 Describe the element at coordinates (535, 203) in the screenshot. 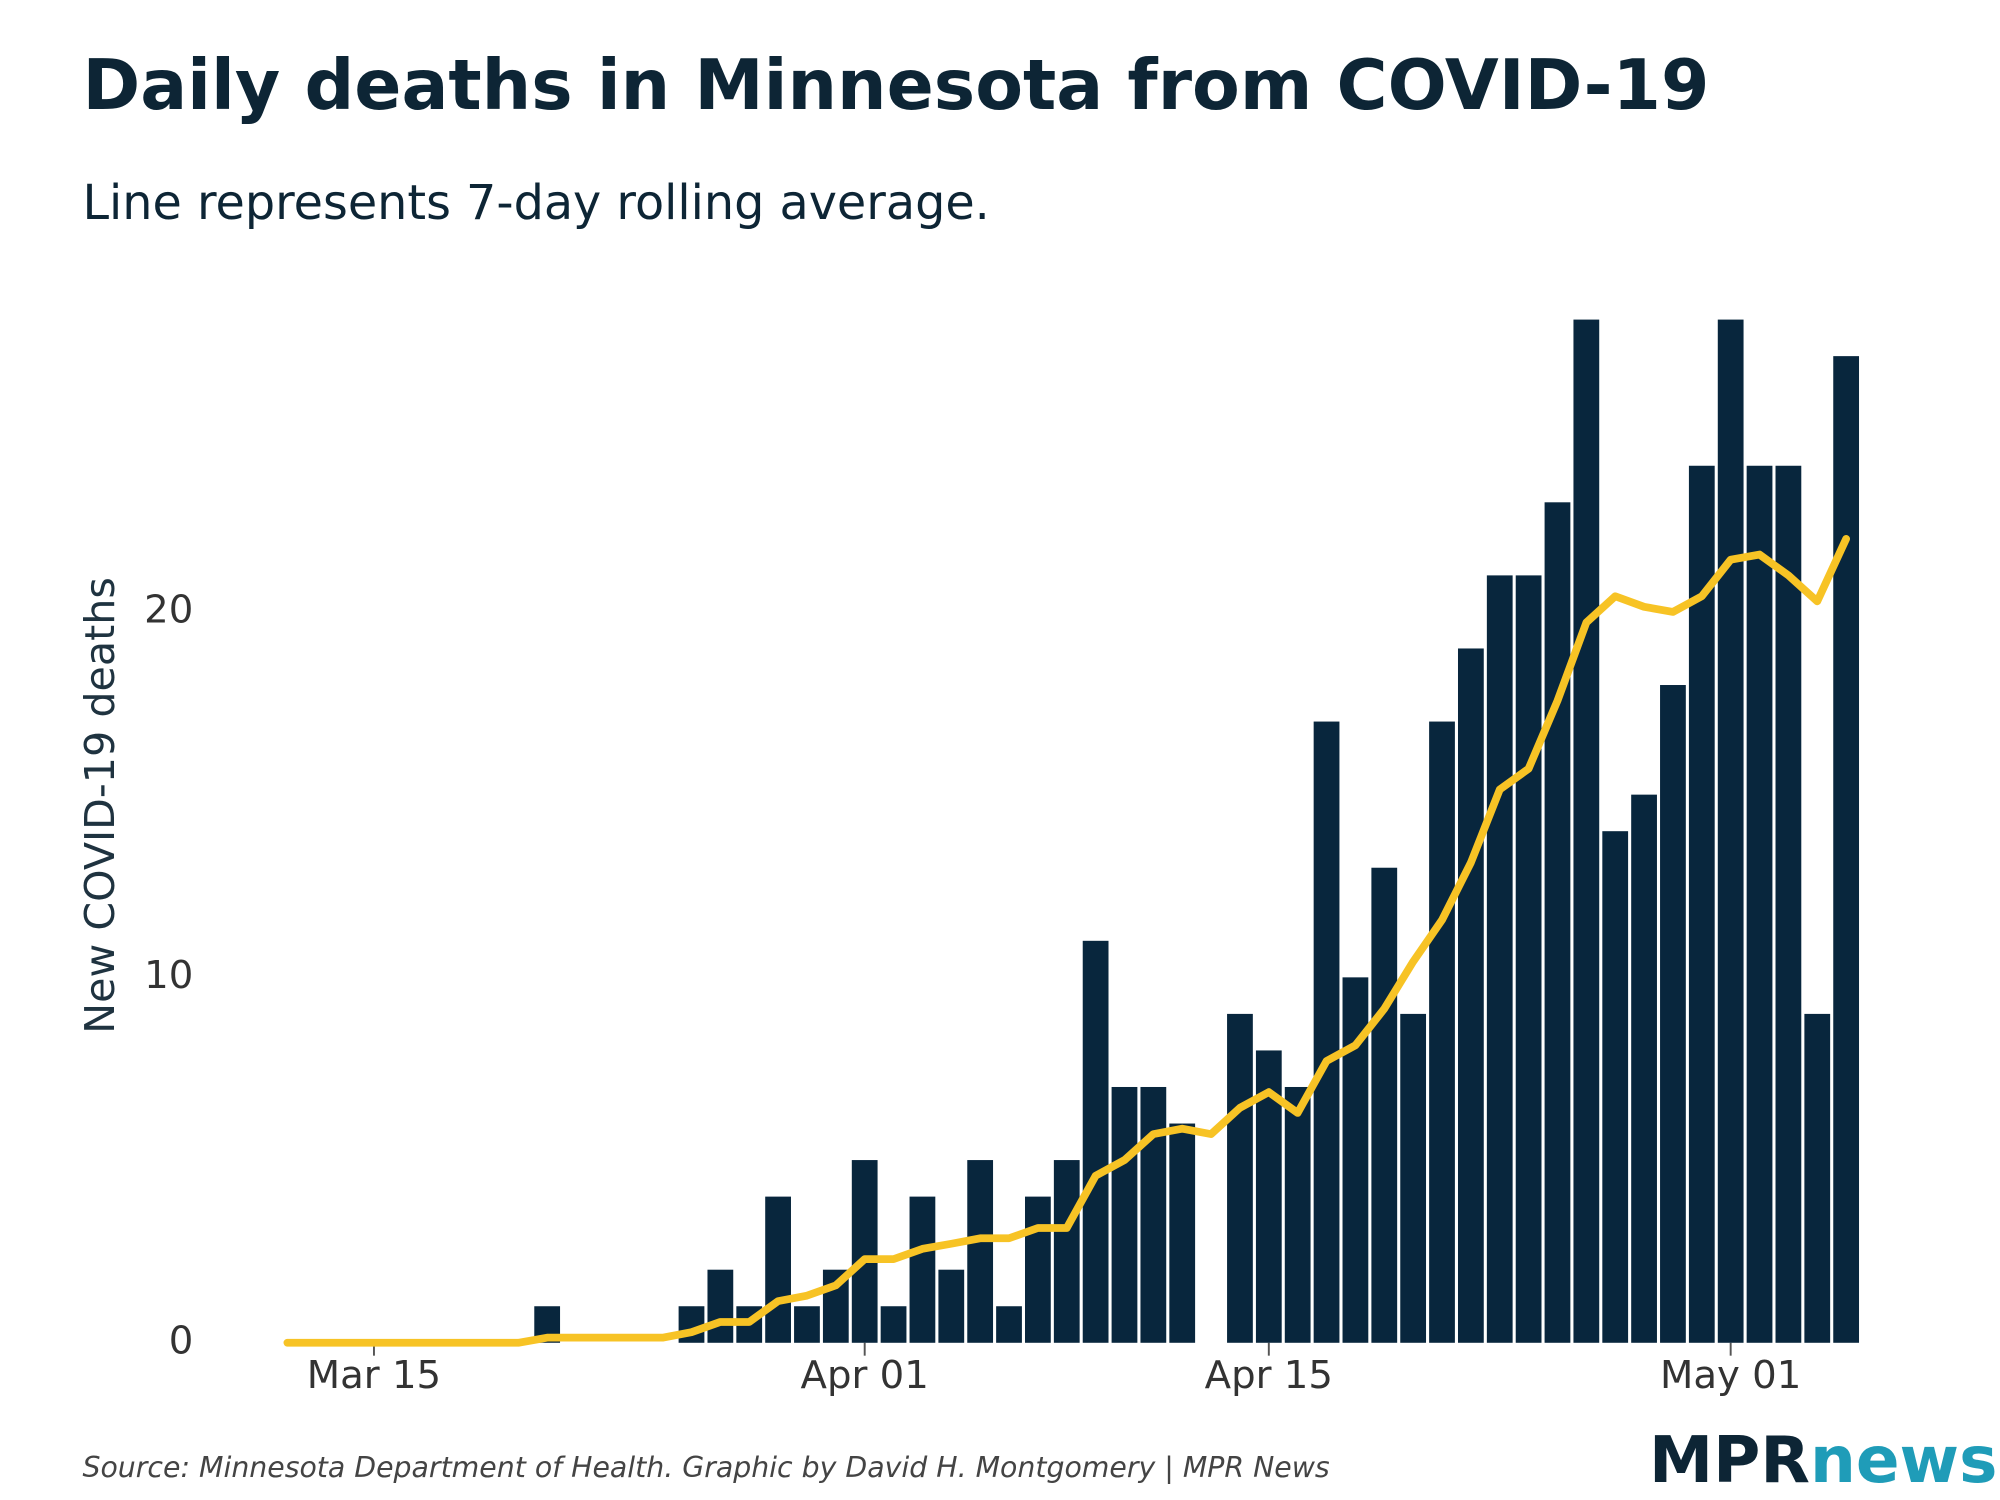

I see `chart-subtitle: Line represents 7-day rolling average.` at that location.